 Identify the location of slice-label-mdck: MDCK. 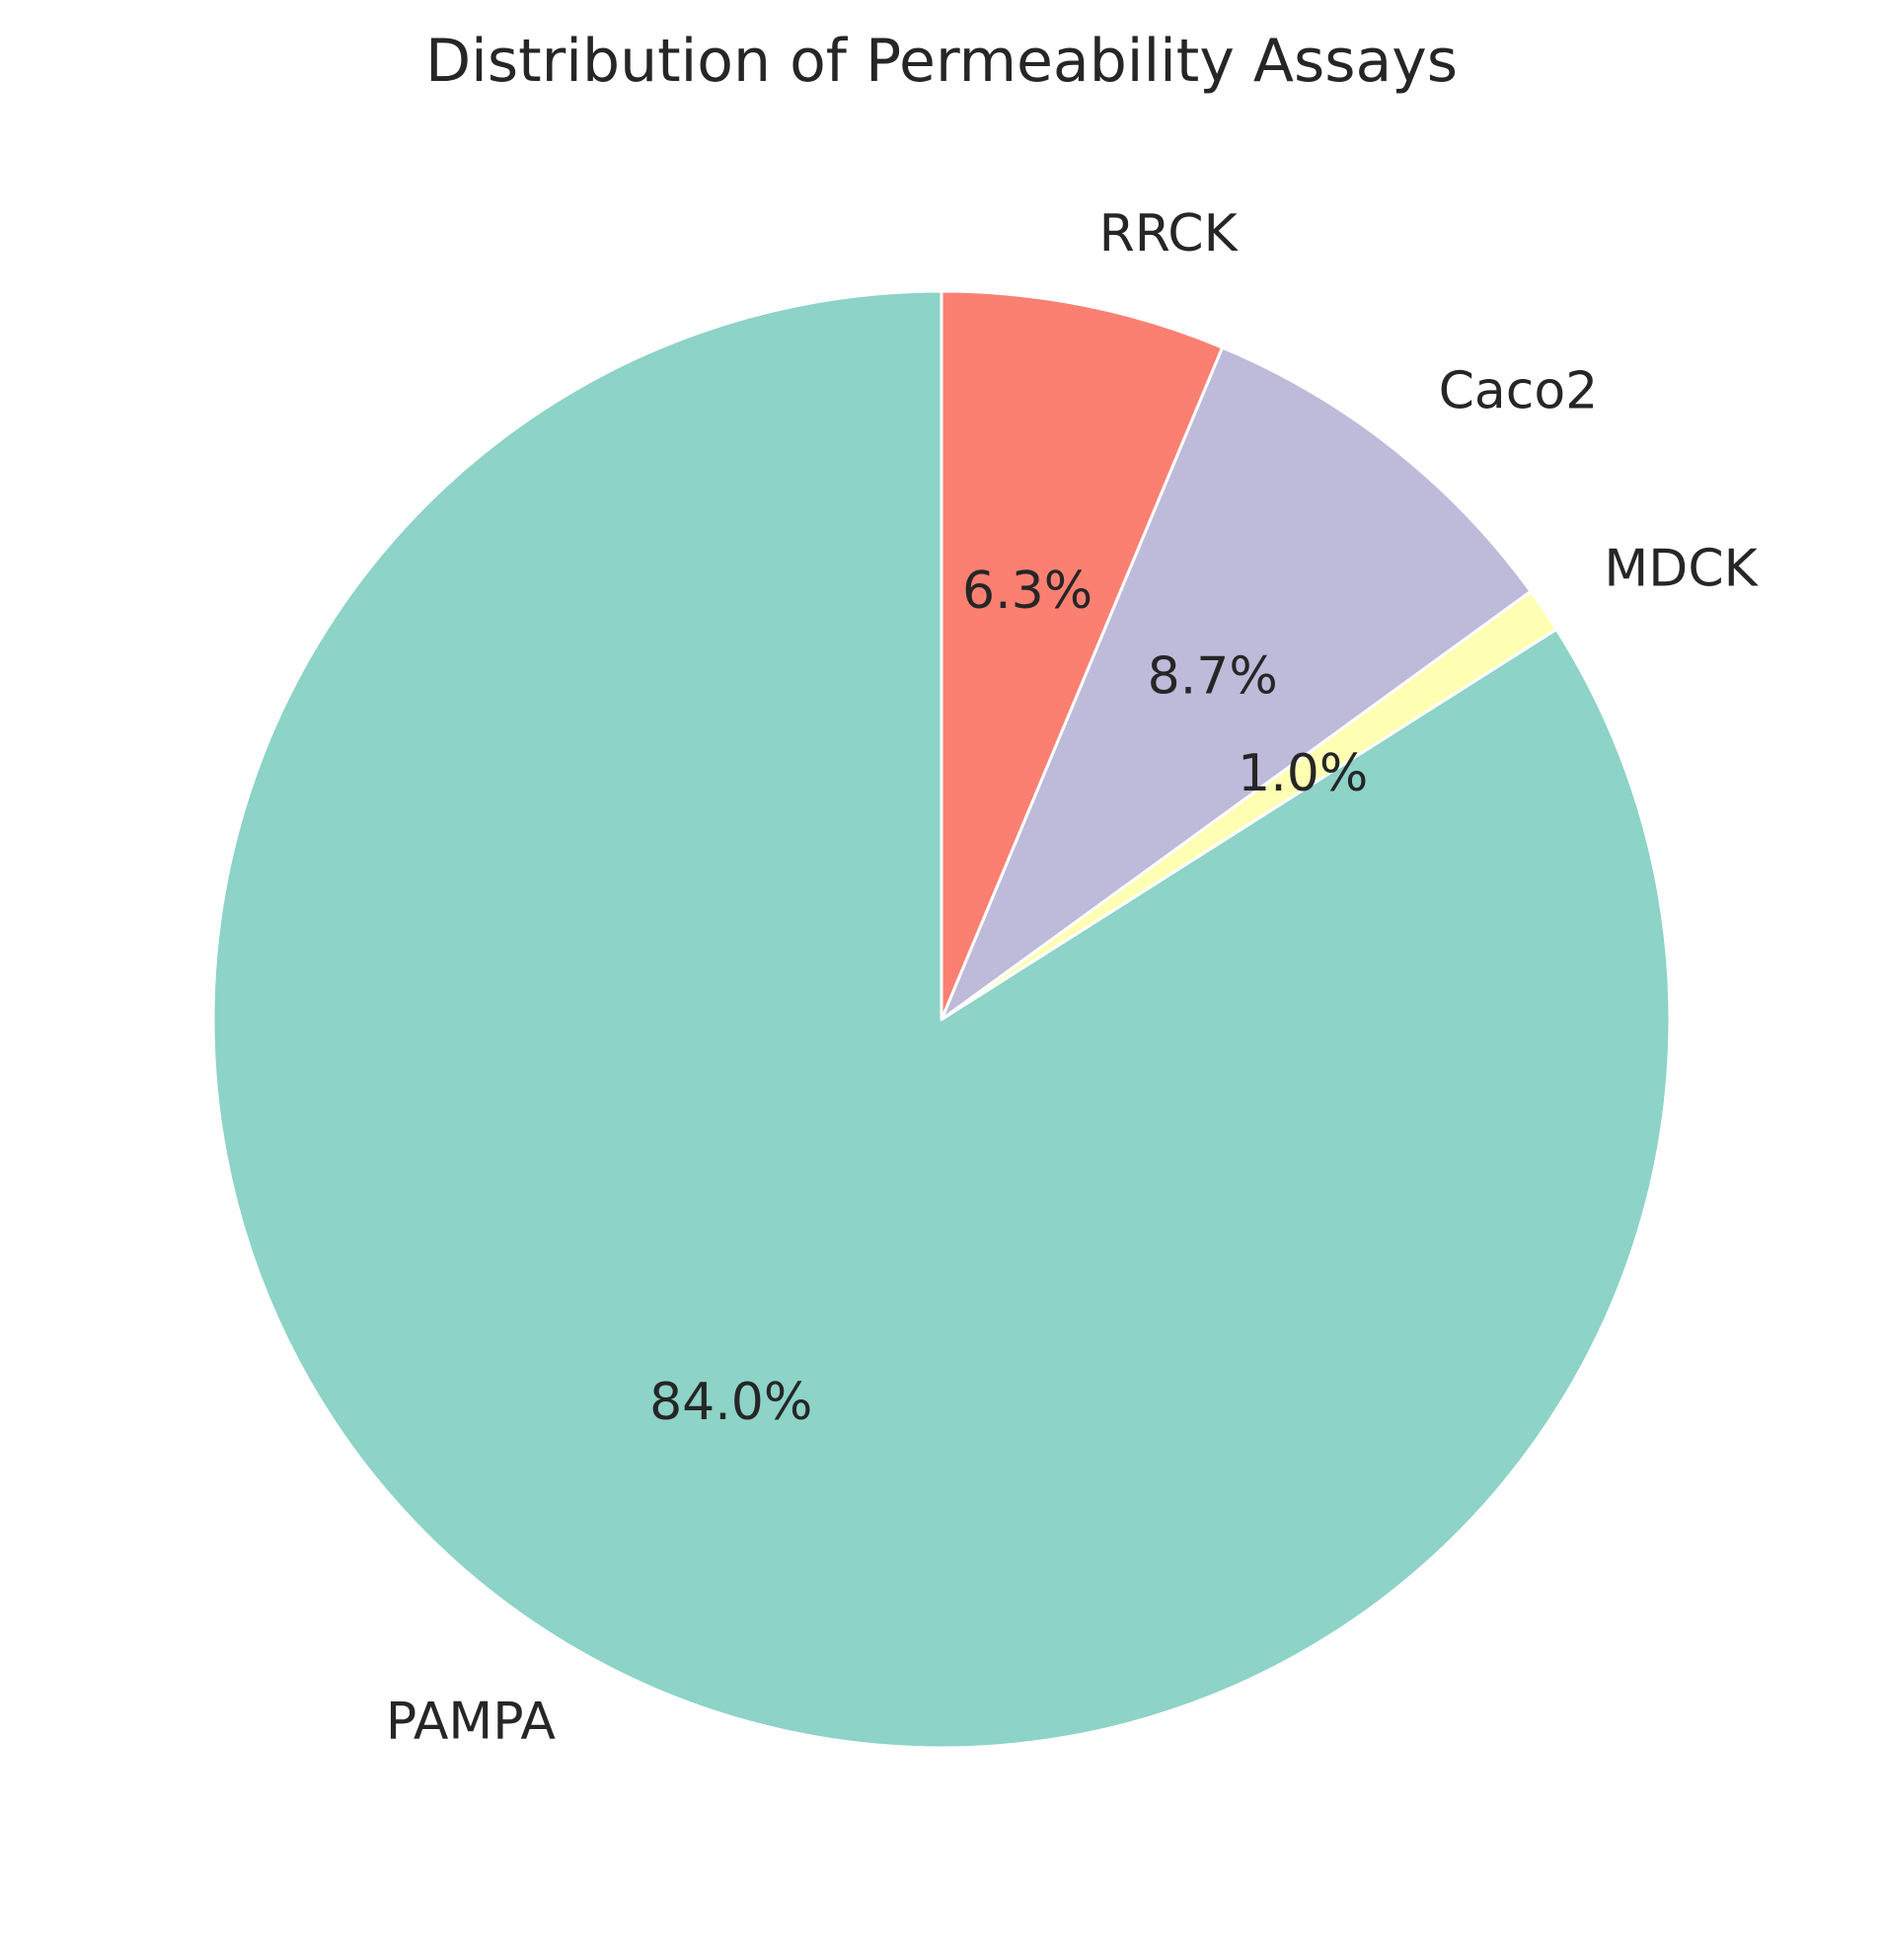
(1681, 569).